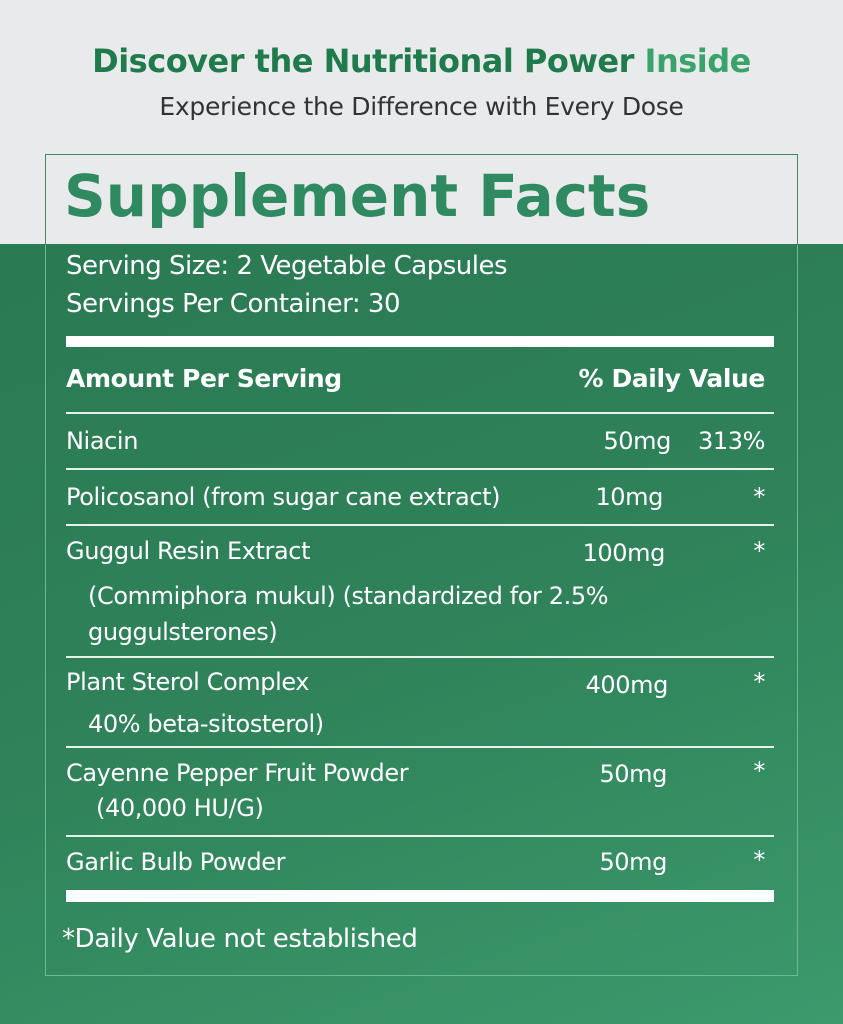 The height and width of the screenshot is (1024, 843). I want to click on ingredient-amount: 100mg, so click(624, 553).